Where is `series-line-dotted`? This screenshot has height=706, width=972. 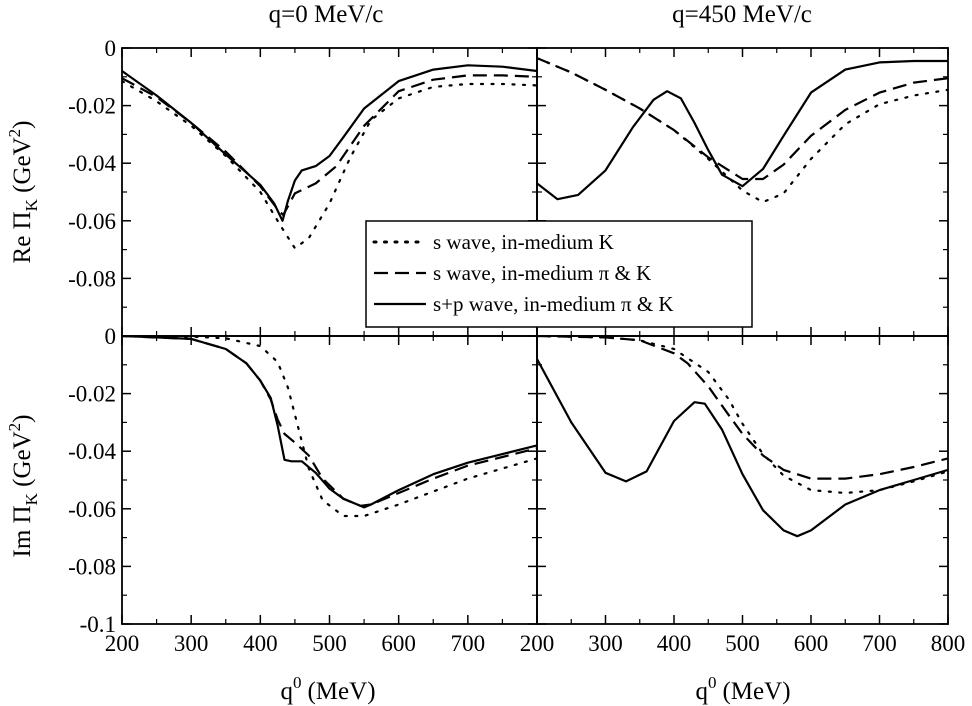 series-line-dotted is located at coordinates (329, 164).